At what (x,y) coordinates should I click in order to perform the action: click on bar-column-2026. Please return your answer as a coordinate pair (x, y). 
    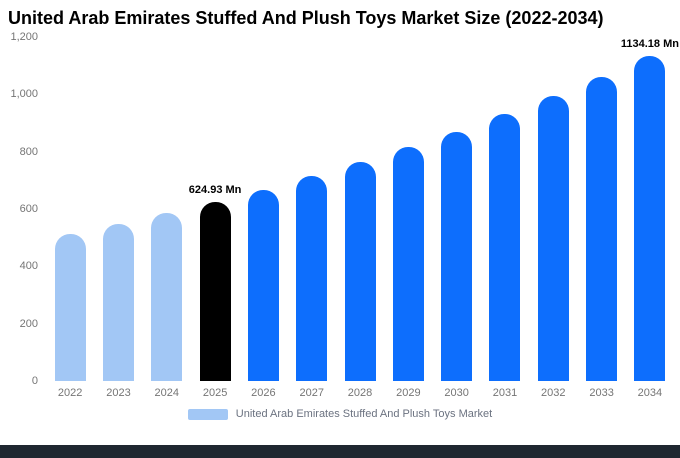
    Looking at the image, I should click on (263, 209).